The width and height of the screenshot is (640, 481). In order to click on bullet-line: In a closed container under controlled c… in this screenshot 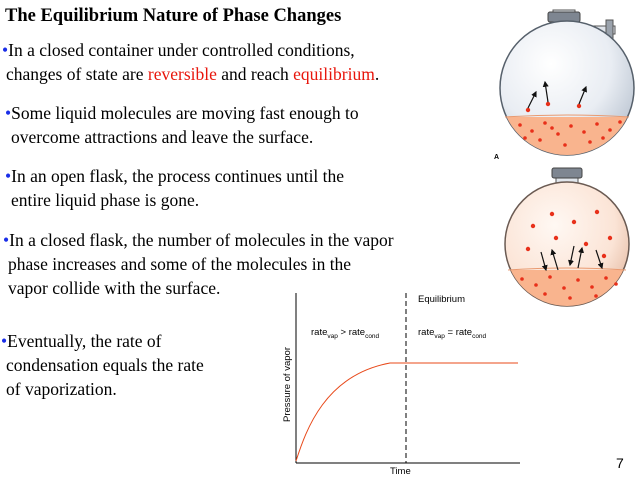, I will do `click(181, 50)`.